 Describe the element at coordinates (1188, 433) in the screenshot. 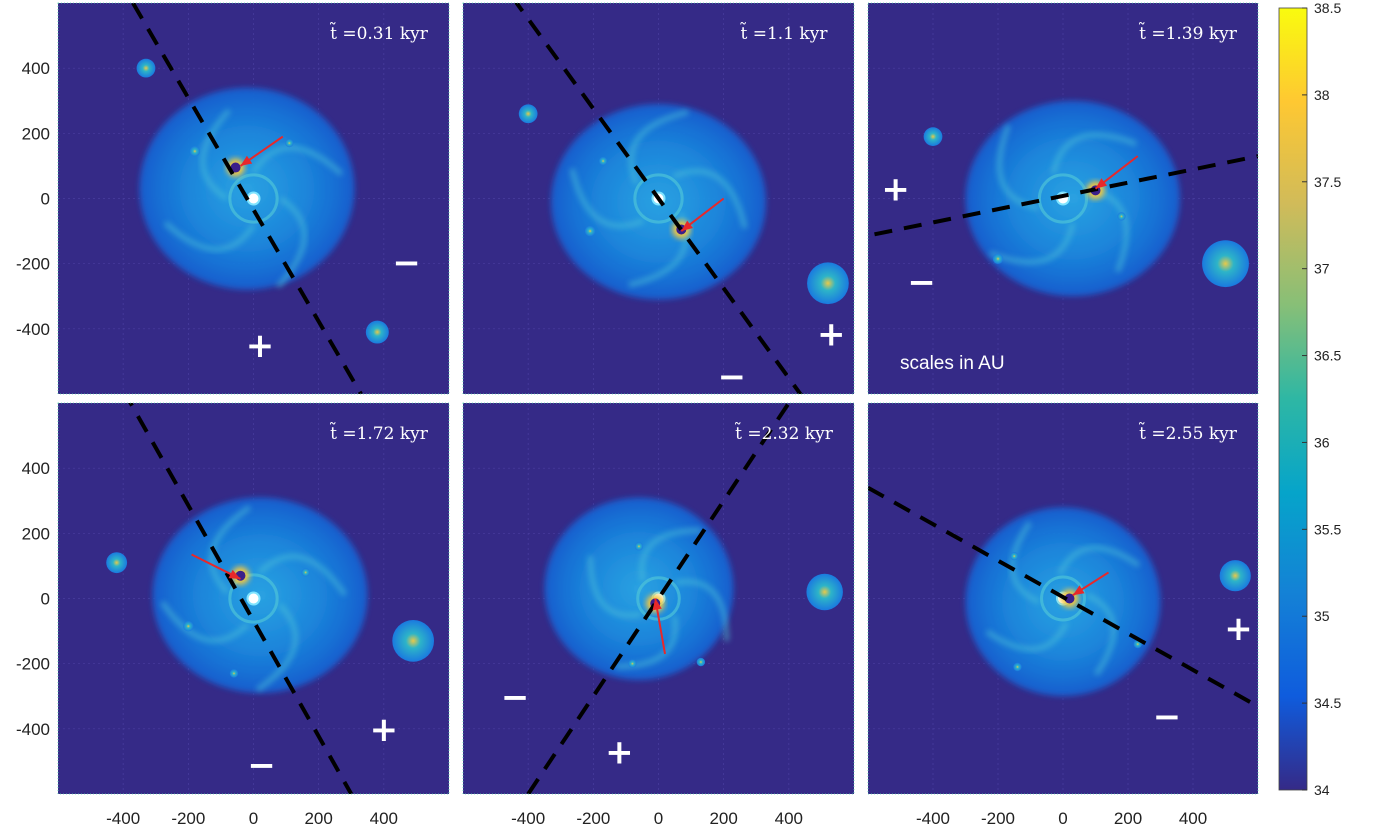

I see `panel-title: t̃ =2.55 kyr` at that location.